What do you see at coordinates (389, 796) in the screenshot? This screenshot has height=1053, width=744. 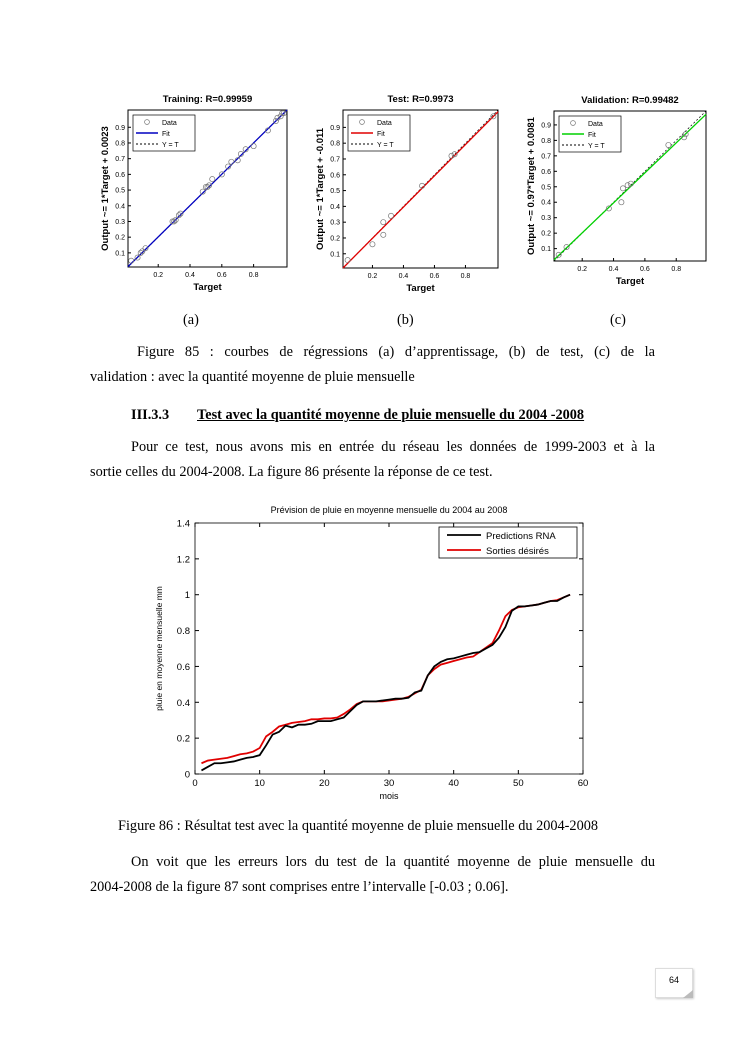 I see `x-axis-label: mois` at bounding box center [389, 796].